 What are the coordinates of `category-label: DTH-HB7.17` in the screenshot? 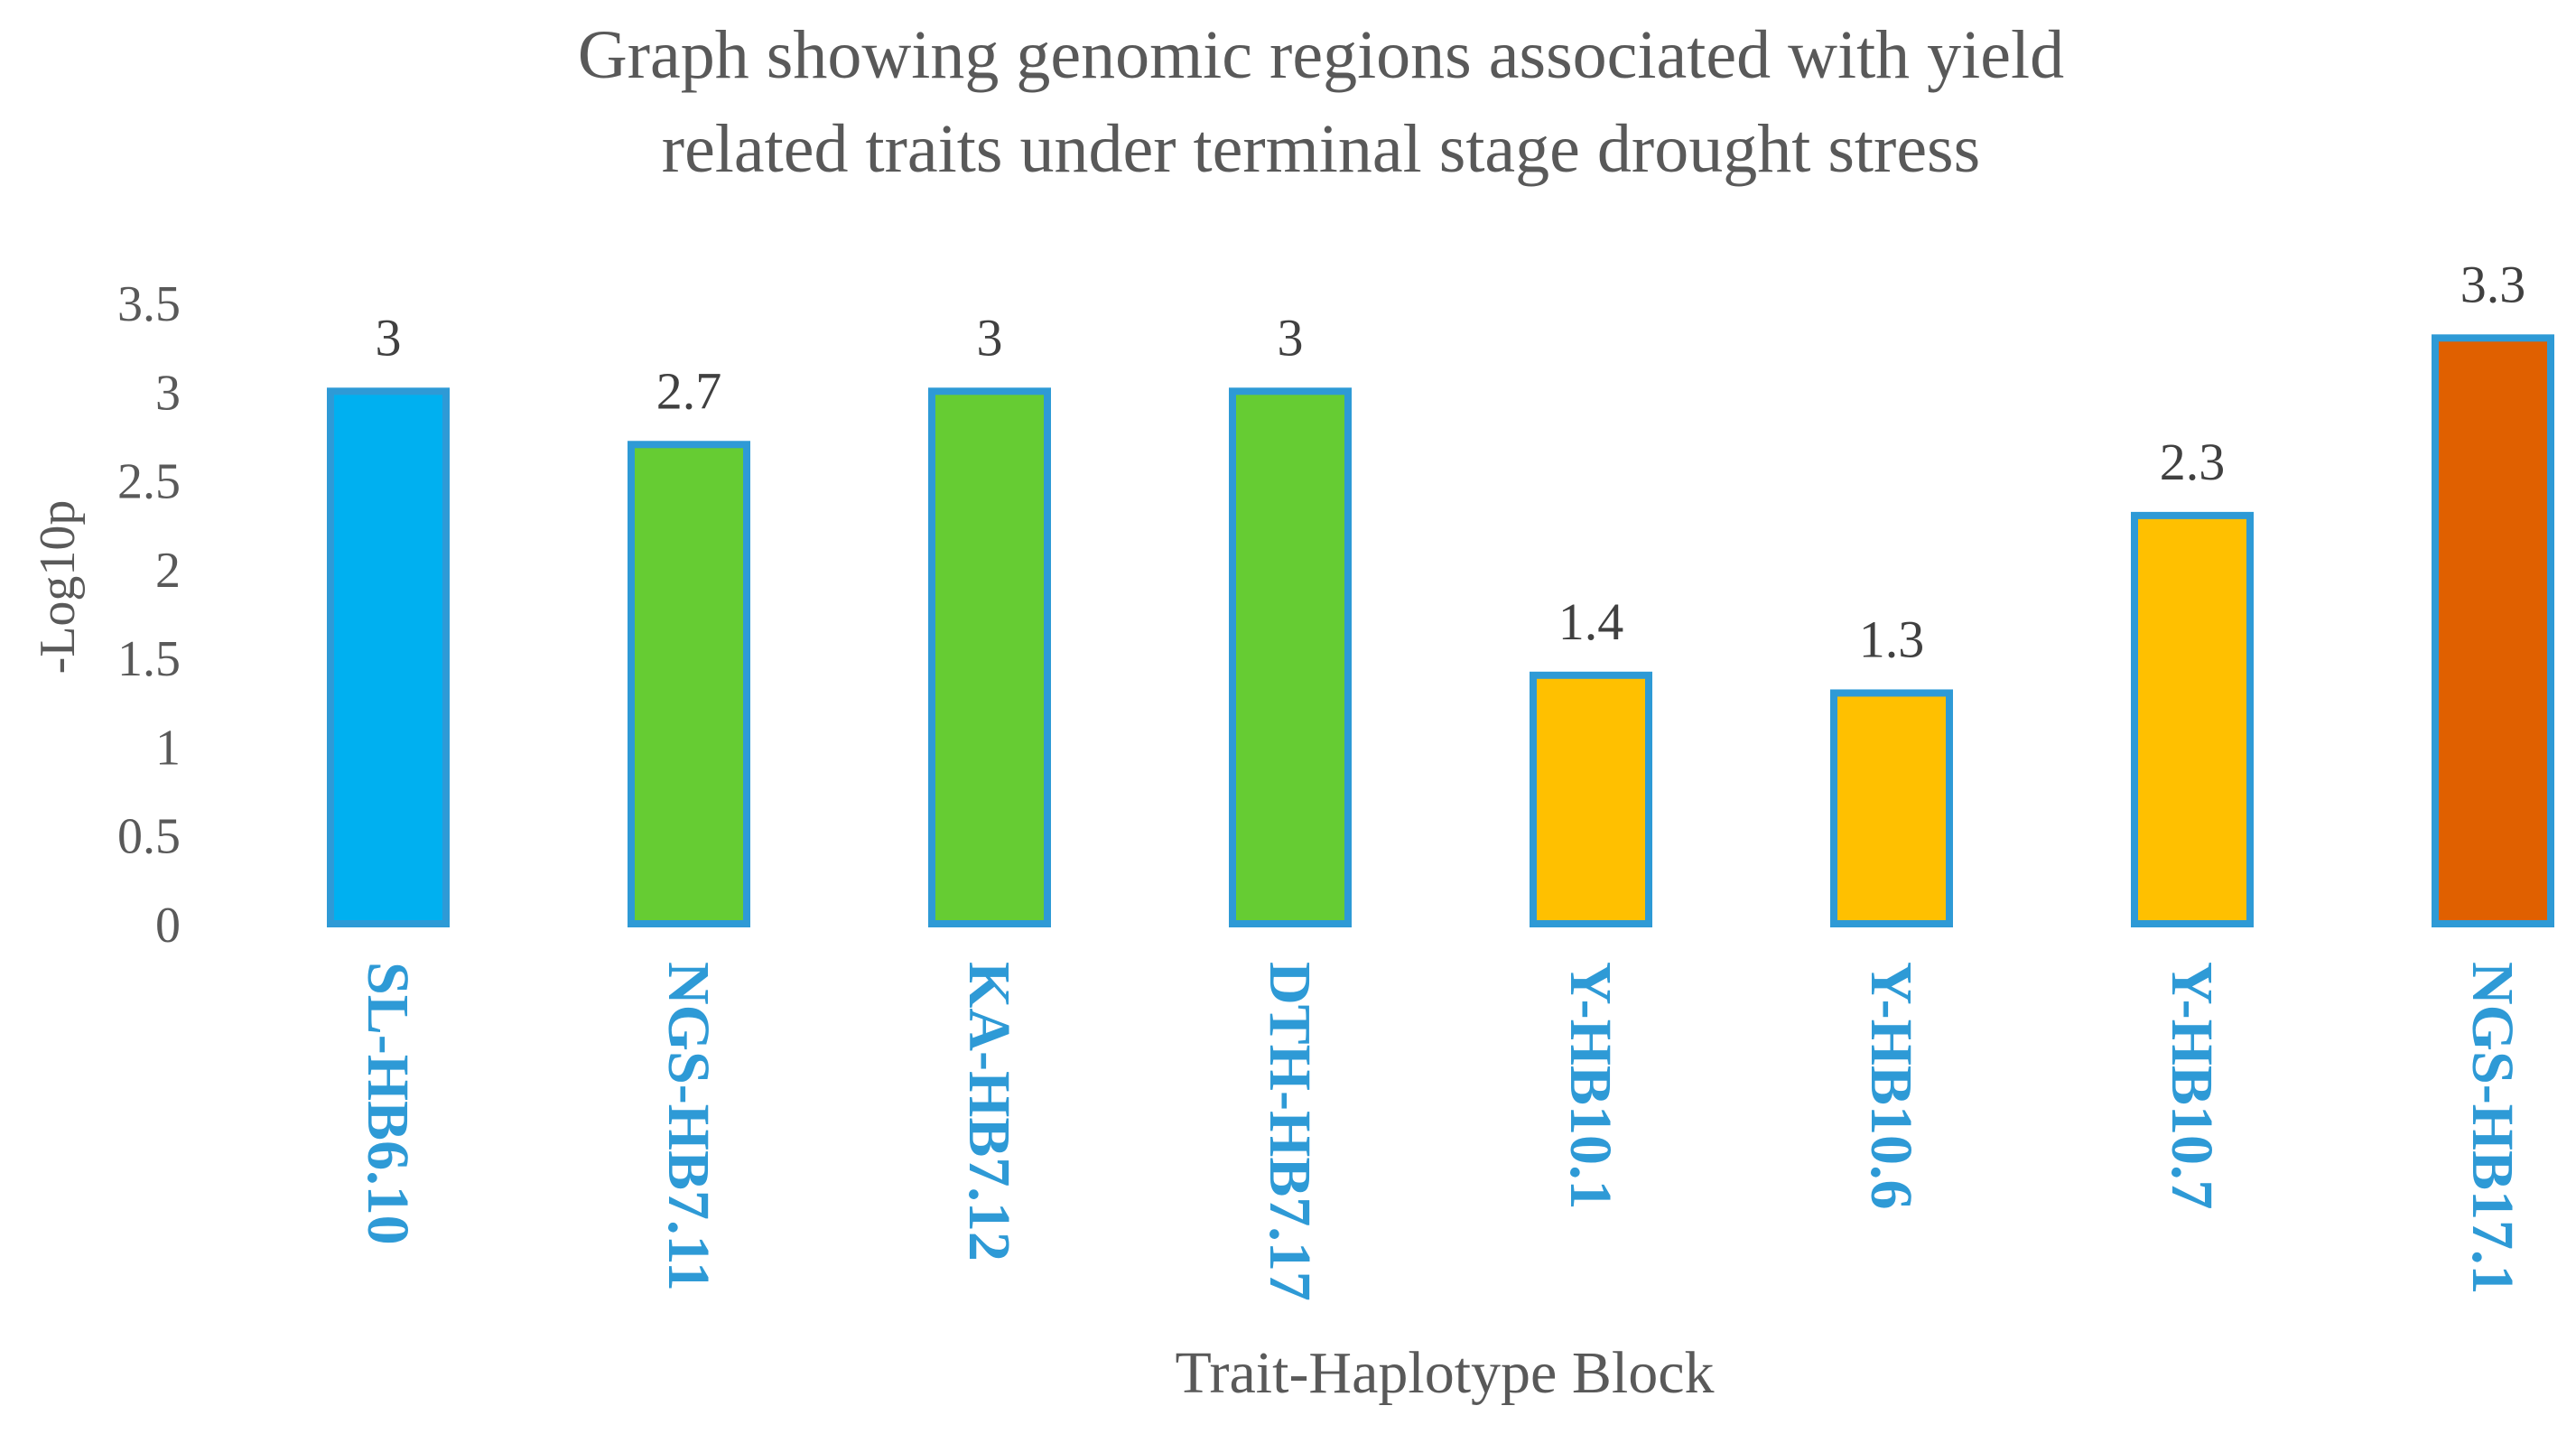 It's located at (1290, 1131).